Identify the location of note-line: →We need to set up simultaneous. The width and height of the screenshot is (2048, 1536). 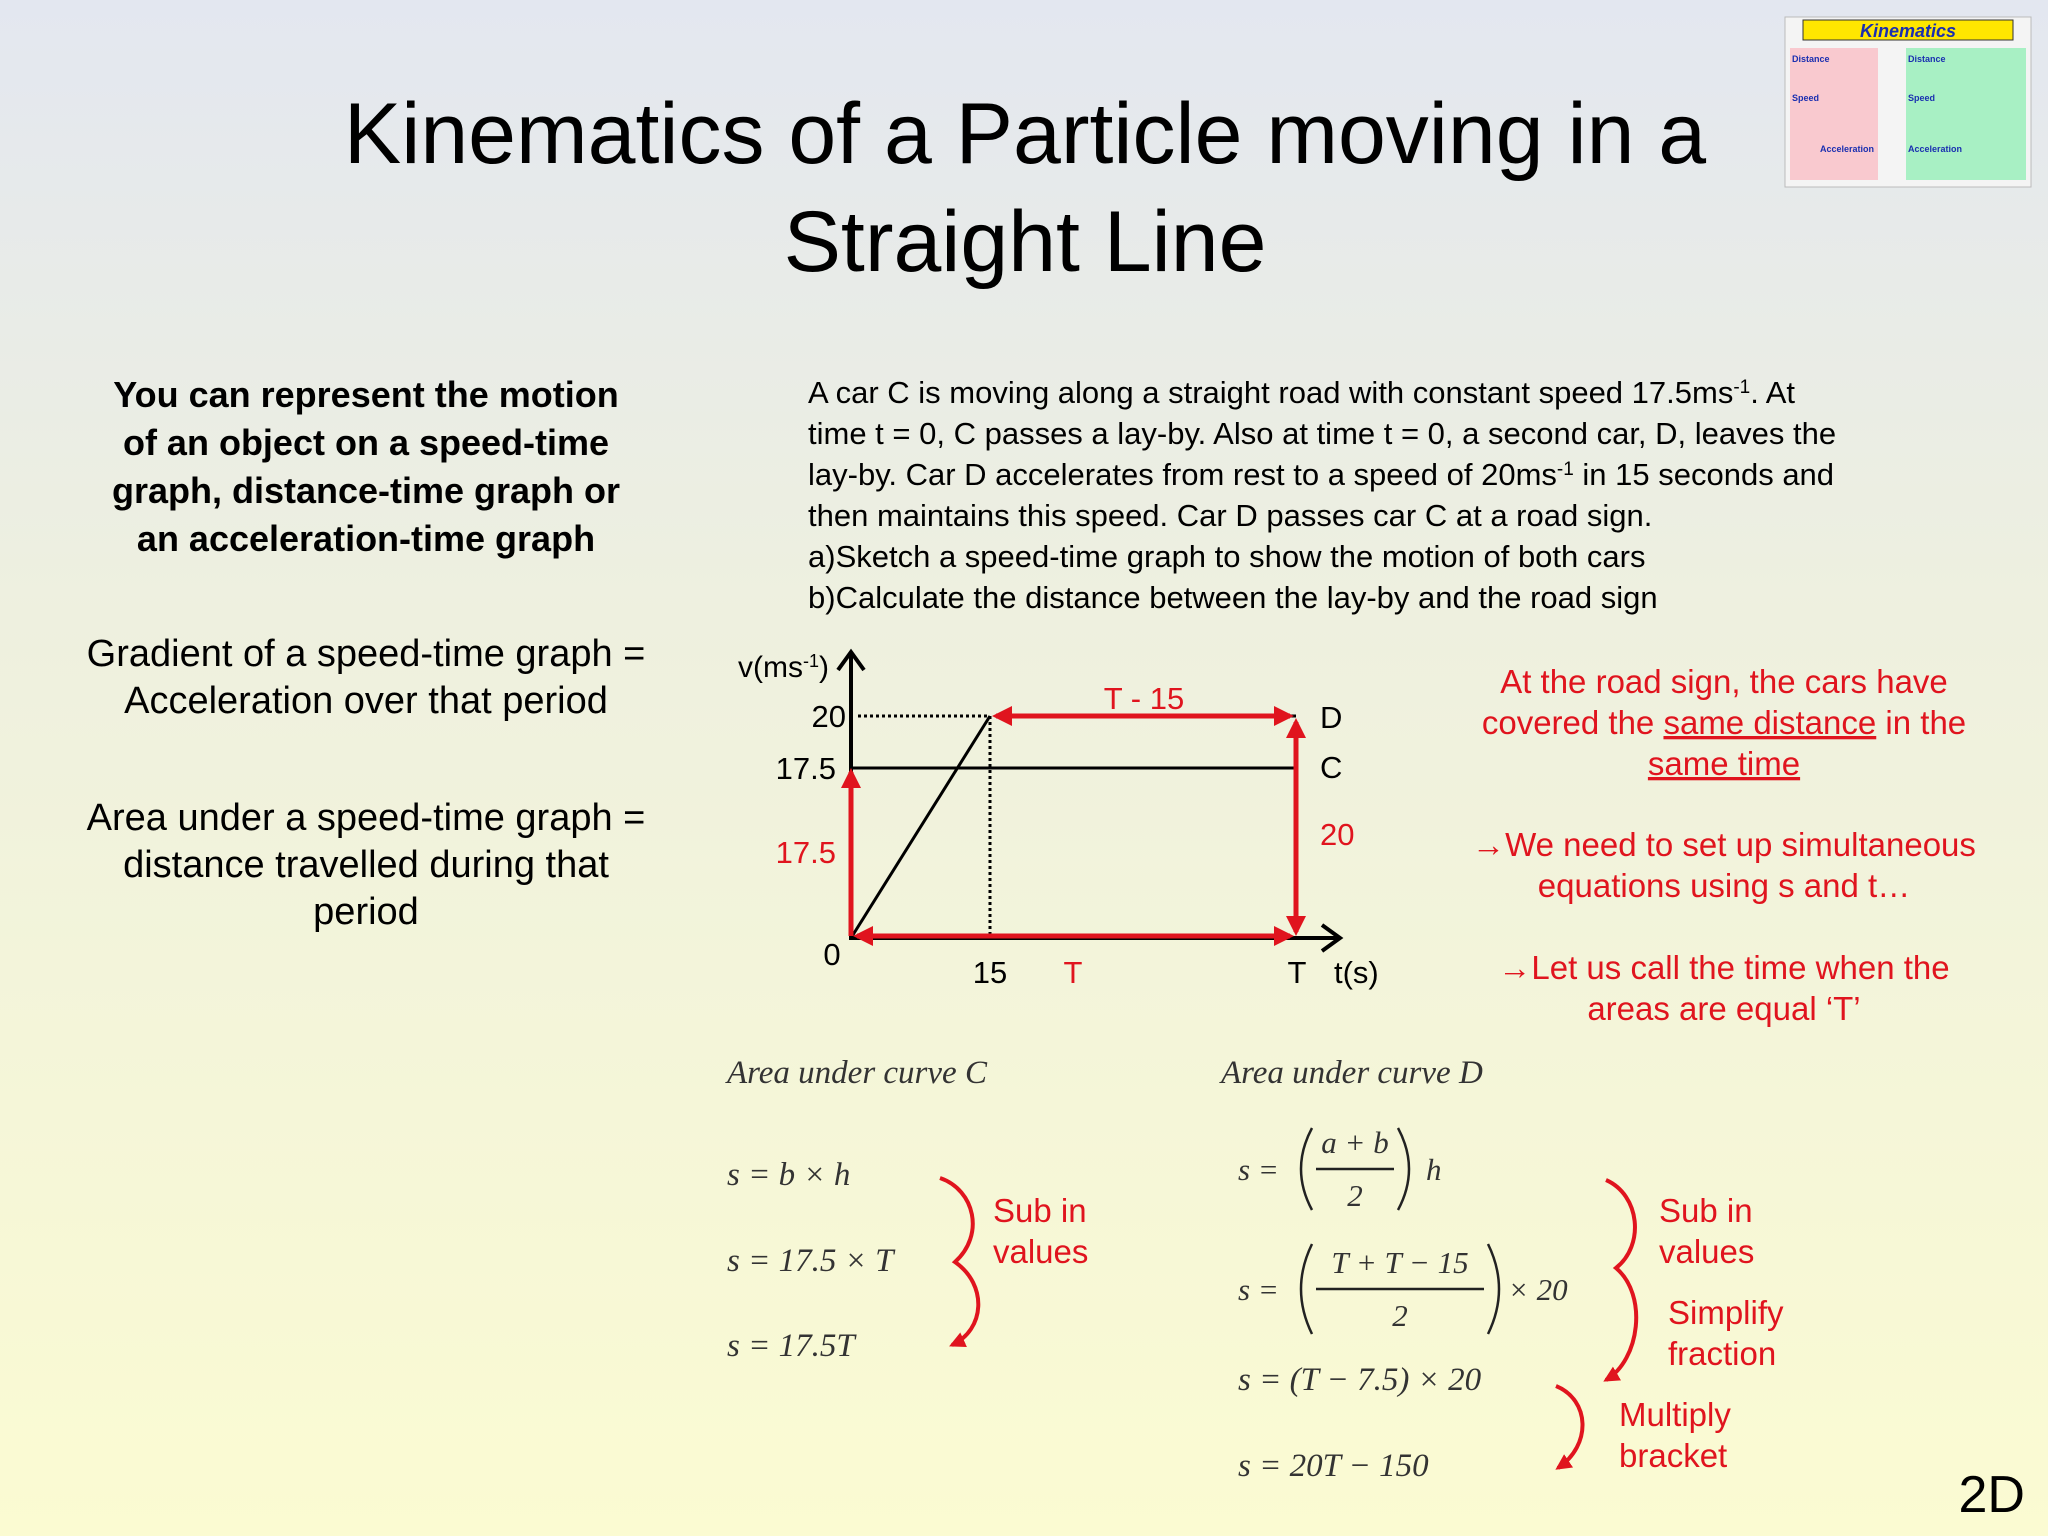
(1724, 844).